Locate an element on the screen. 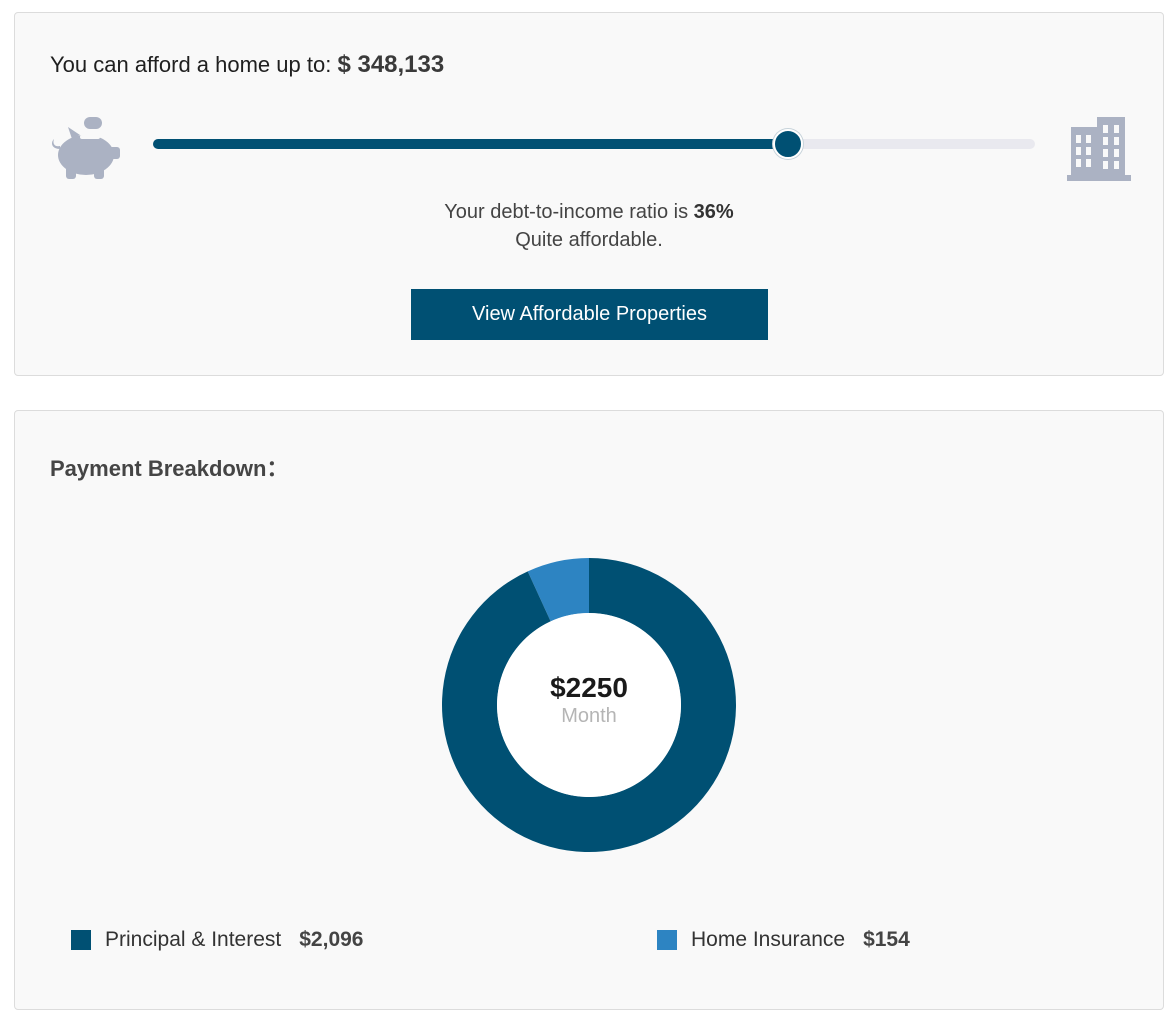  afford-heading-text: You can afford a home up to: is located at coordinates (191, 64).